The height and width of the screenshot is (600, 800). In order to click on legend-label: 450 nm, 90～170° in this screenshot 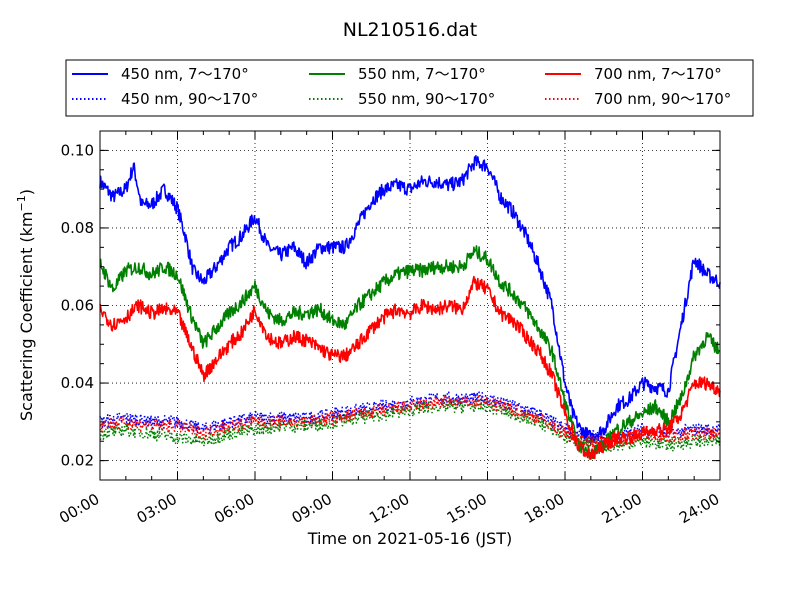, I will do `click(189, 99)`.